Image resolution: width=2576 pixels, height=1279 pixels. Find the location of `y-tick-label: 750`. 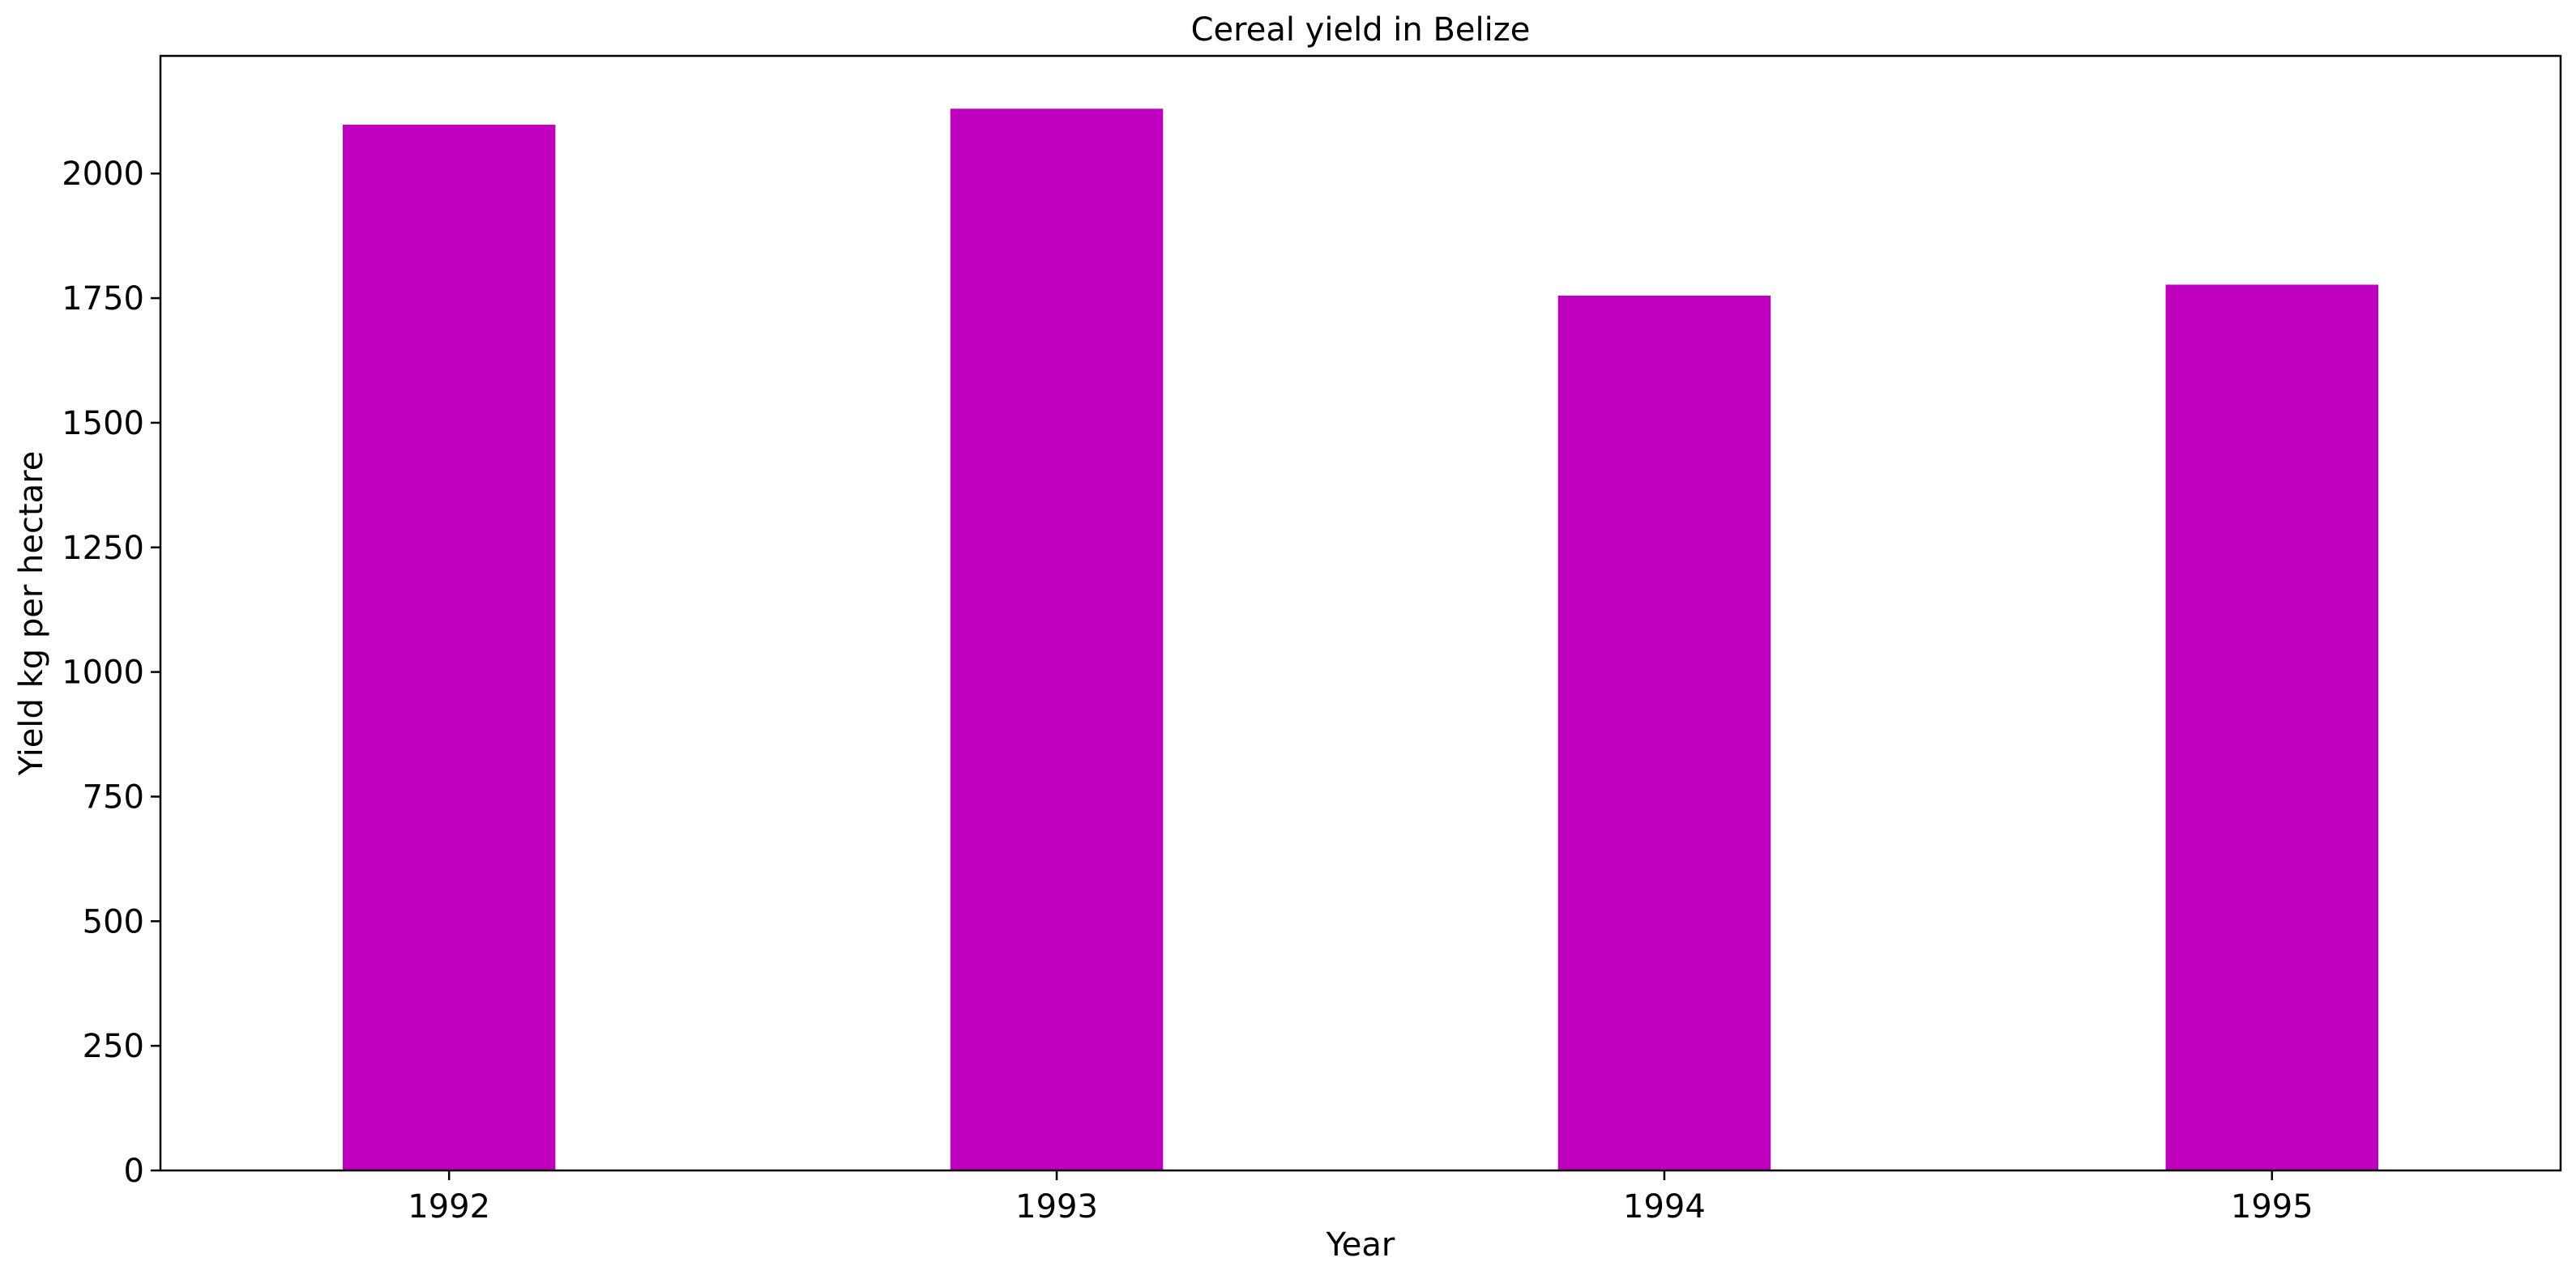

y-tick-label: 750 is located at coordinates (113, 797).